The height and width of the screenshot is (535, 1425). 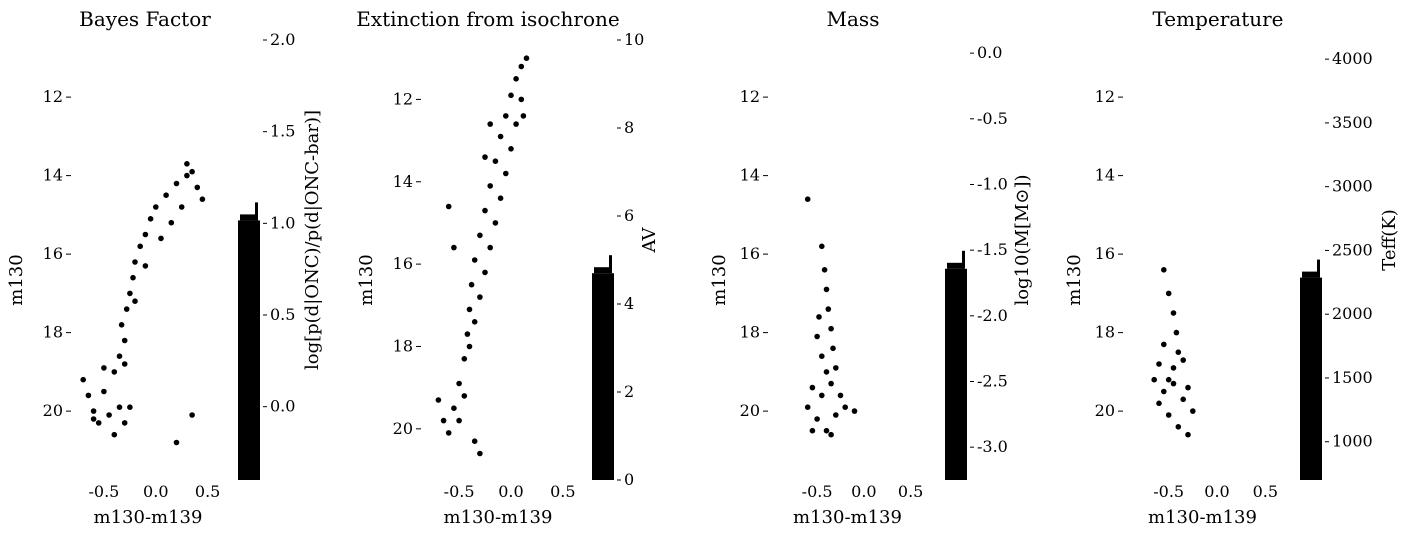 What do you see at coordinates (853, 19) in the screenshot?
I see `panel-title: Mass` at bounding box center [853, 19].